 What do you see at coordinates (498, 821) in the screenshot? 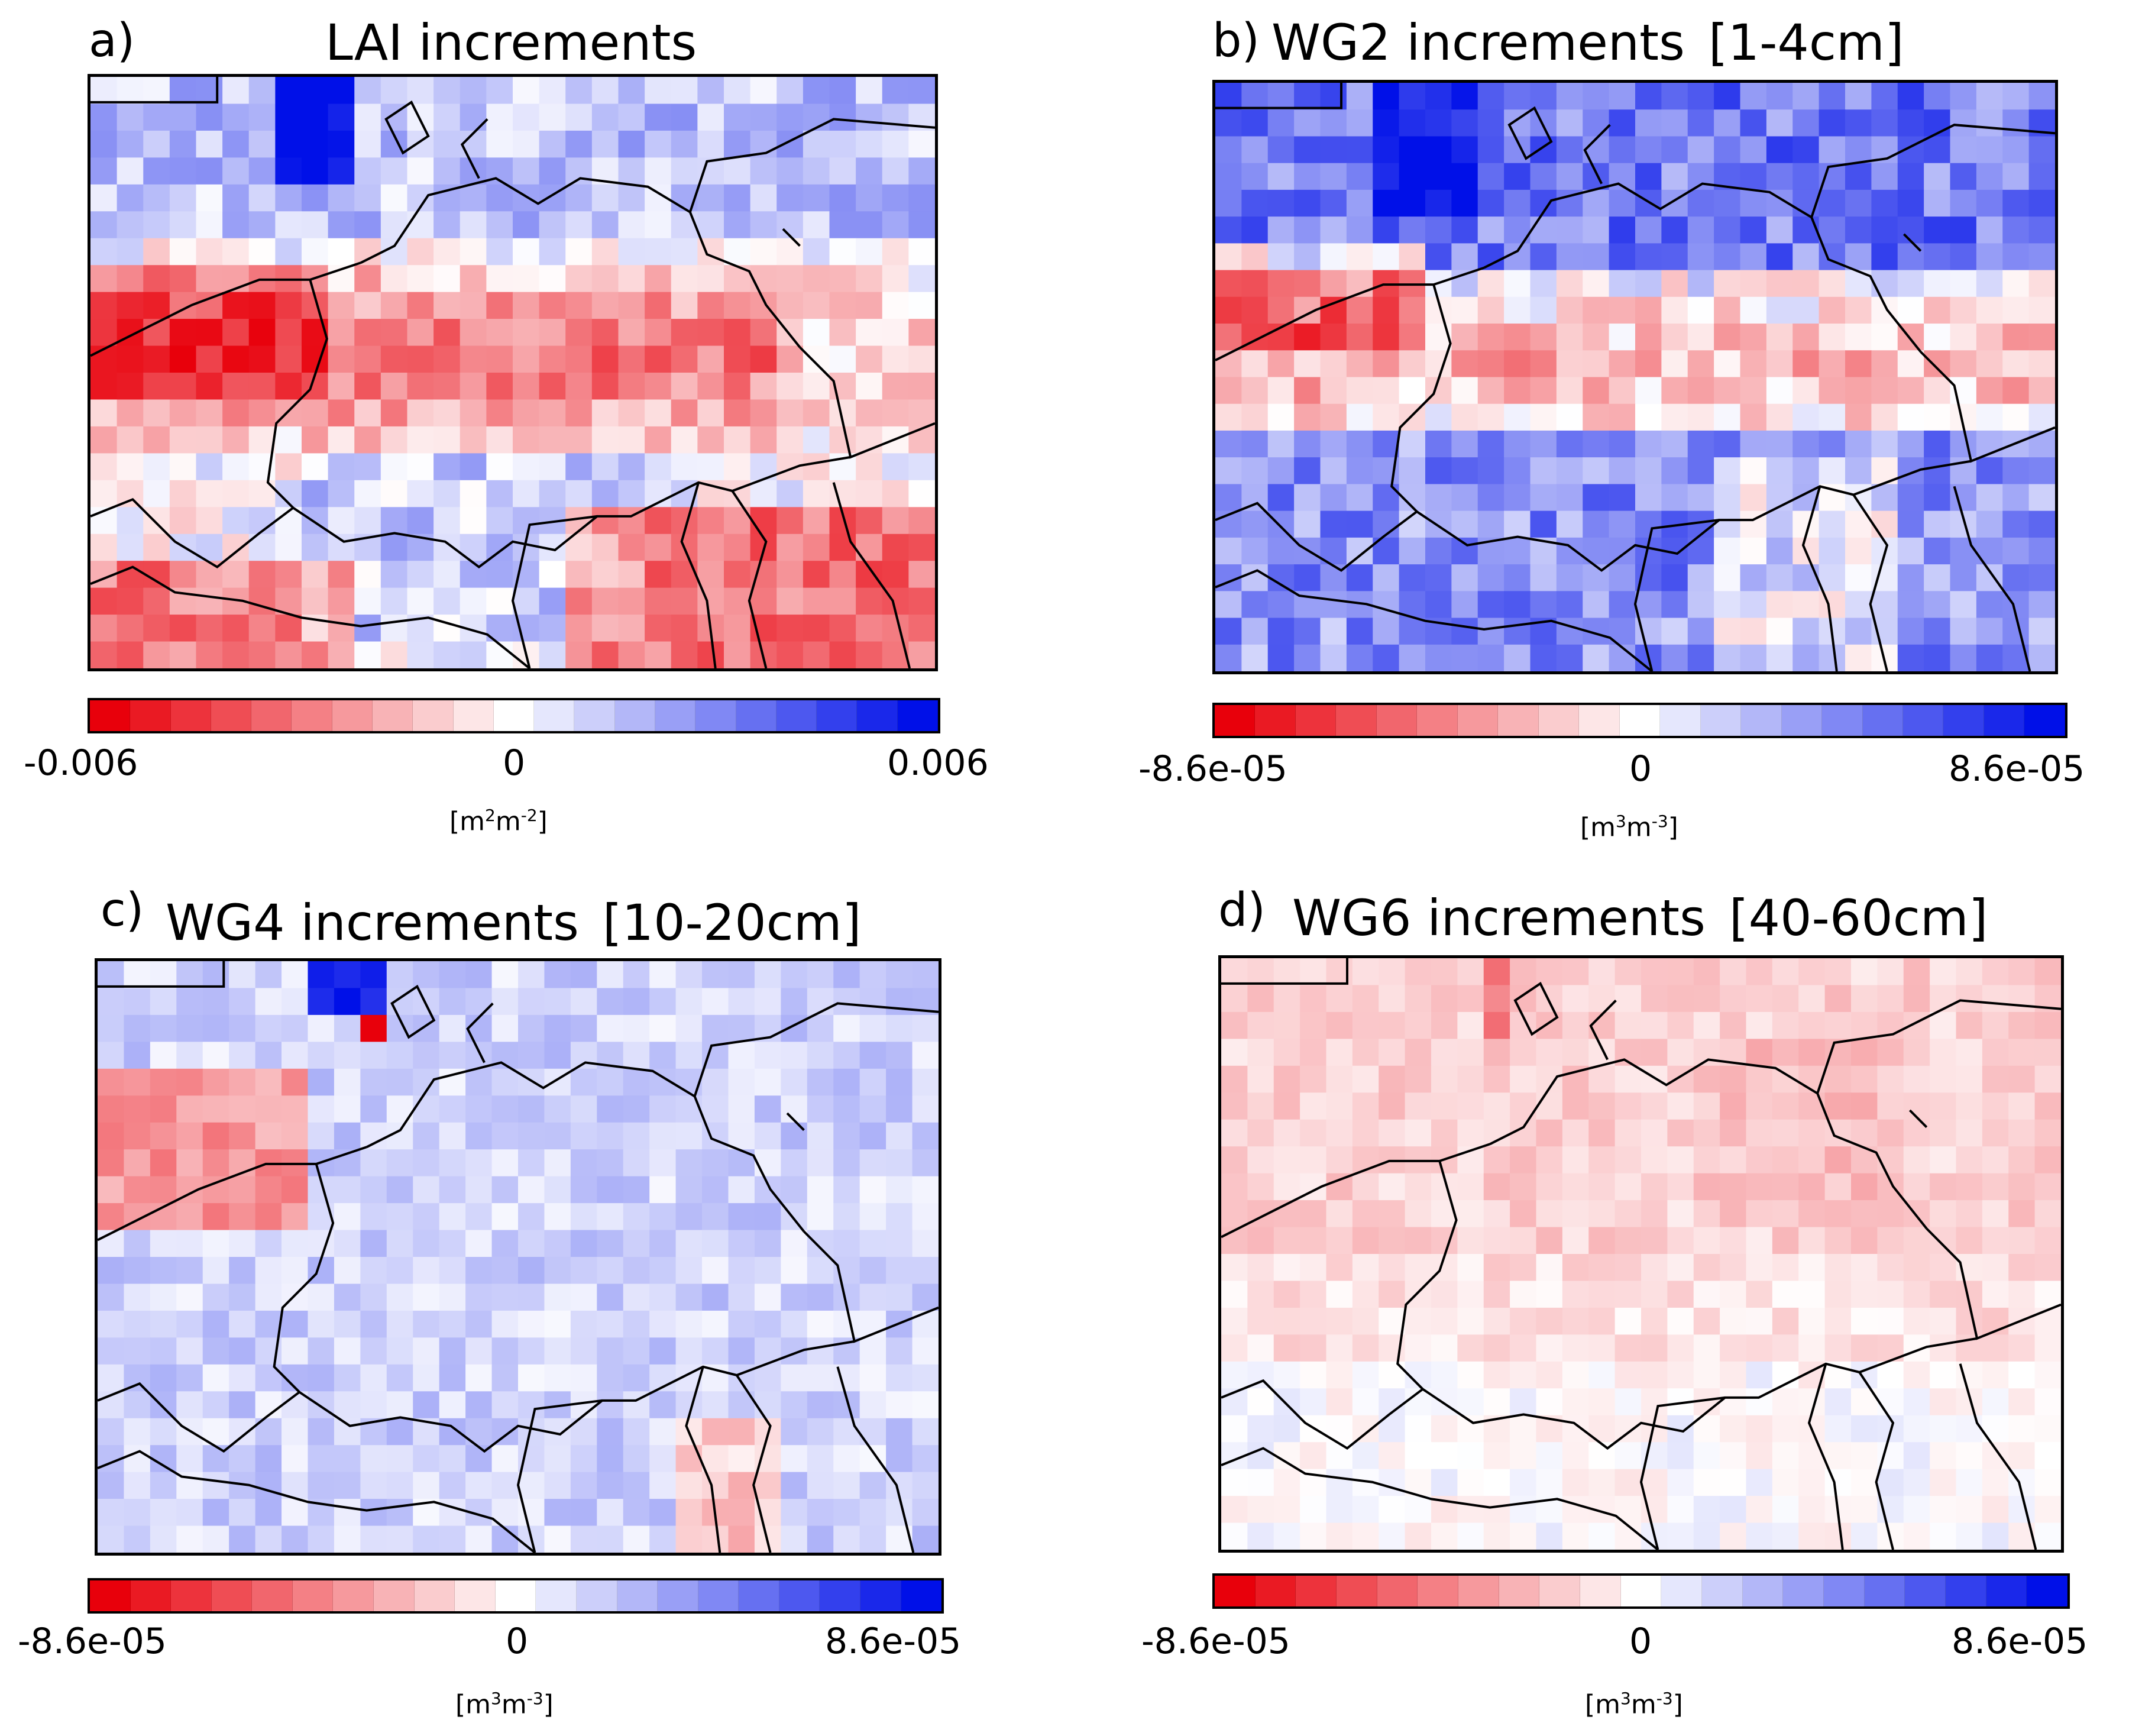
I see `panel-a-colorbar-unit: [m2m-2]` at bounding box center [498, 821].